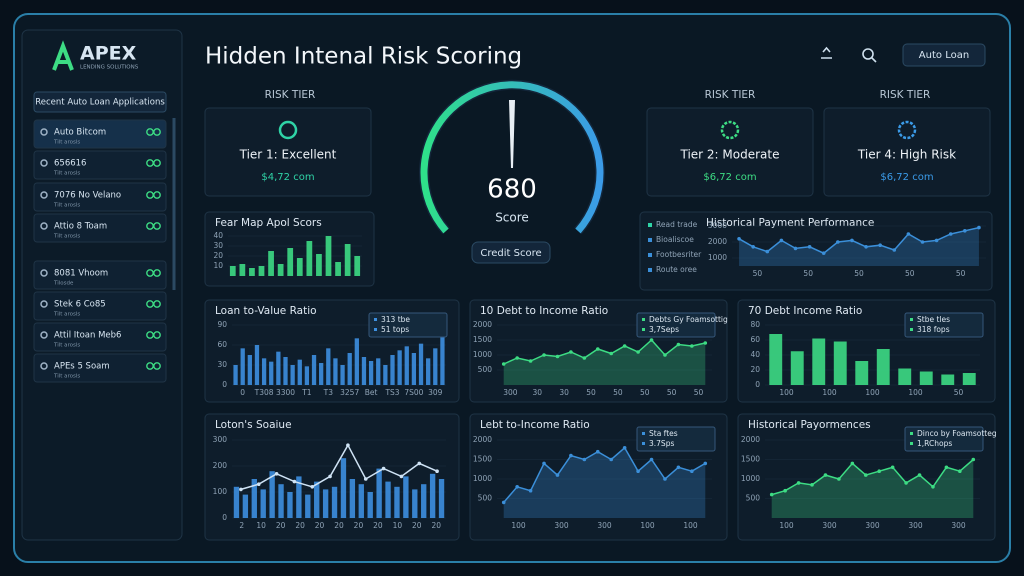  What do you see at coordinates (872, 477) in the screenshot?
I see `line` at bounding box center [872, 477].